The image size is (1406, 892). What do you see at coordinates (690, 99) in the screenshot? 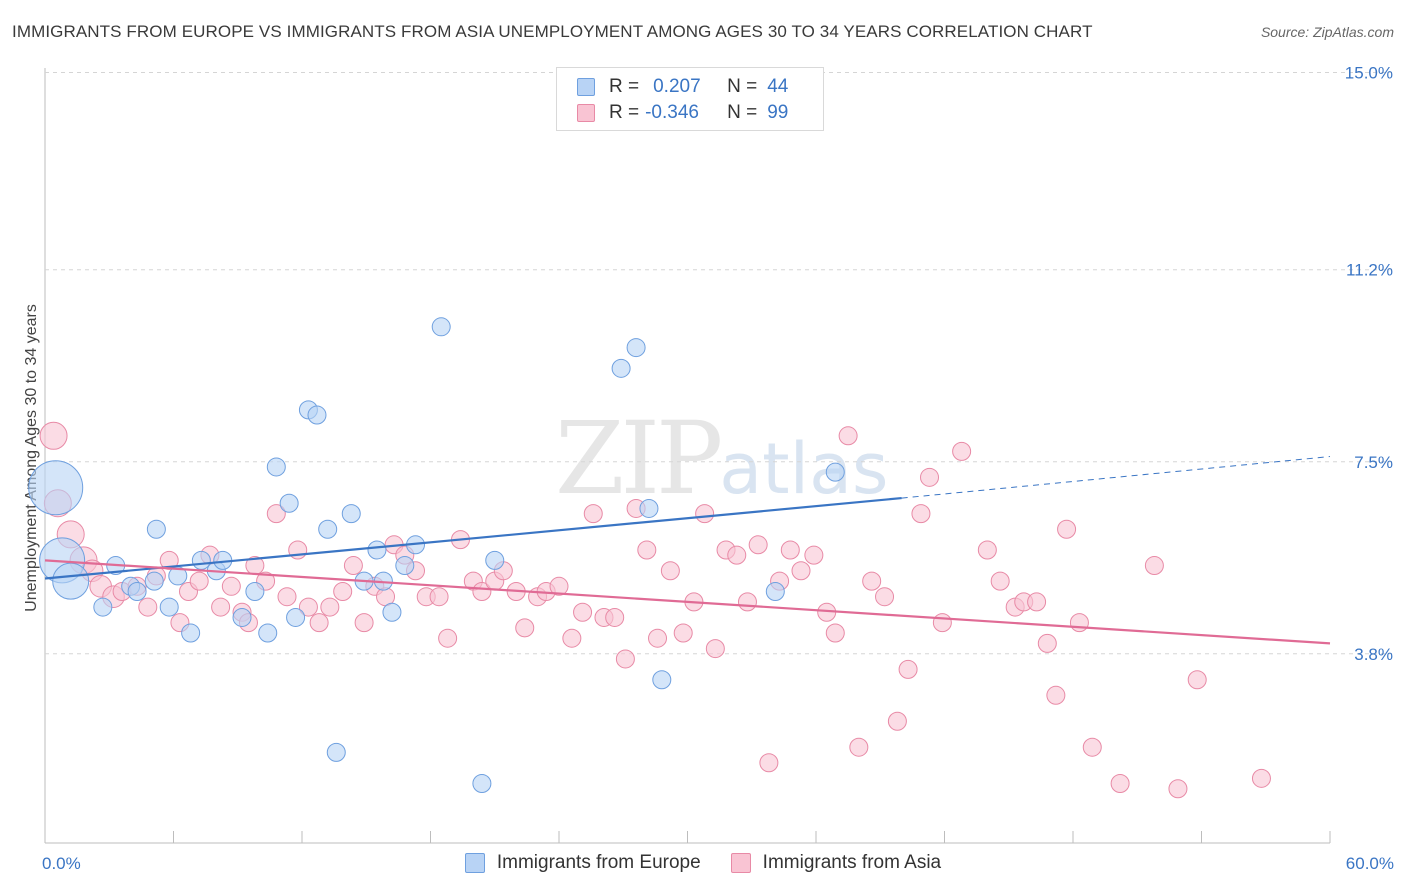
I see `correlation-legend: R = 0.207 N = 44 R = -0.346 N = 99` at bounding box center [690, 99].